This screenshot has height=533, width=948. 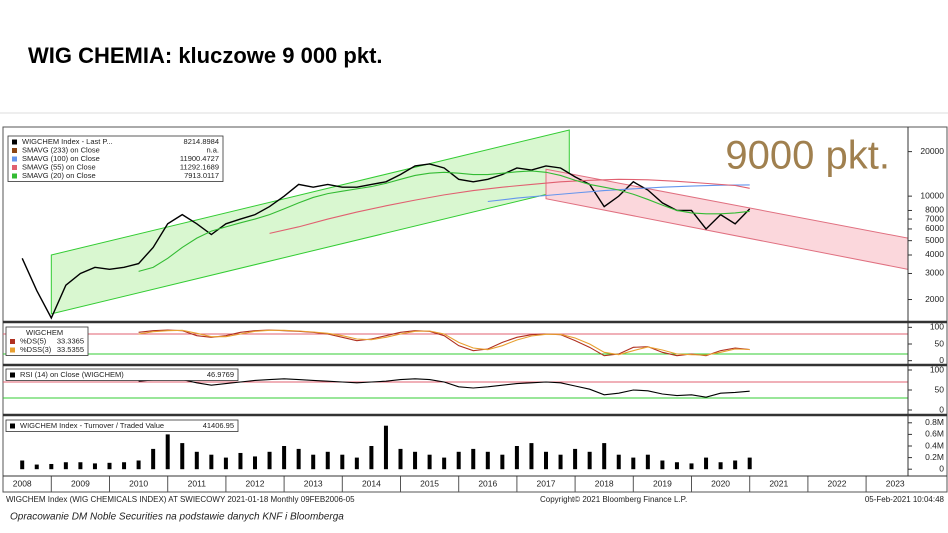 I want to click on x-tick-label: 2023, so click(x=895, y=483).